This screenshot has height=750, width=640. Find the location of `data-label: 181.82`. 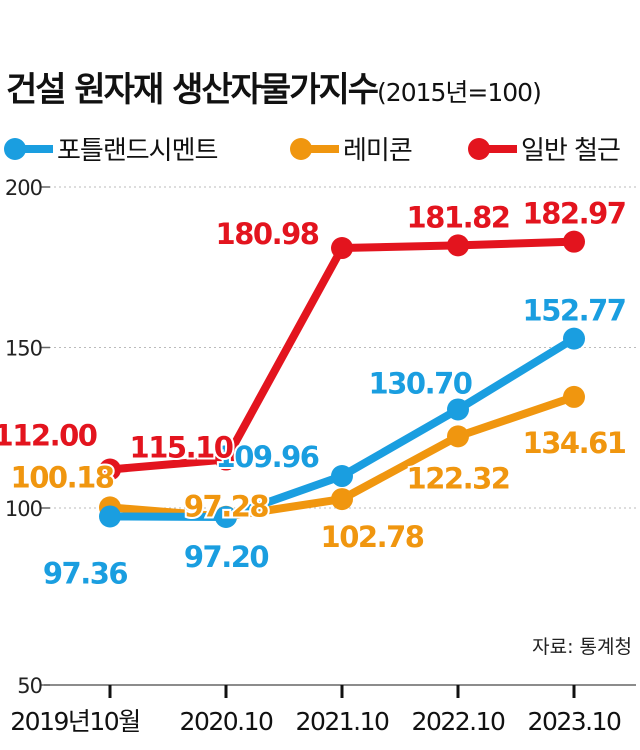

data-label: 181.82 is located at coordinates (458, 217).